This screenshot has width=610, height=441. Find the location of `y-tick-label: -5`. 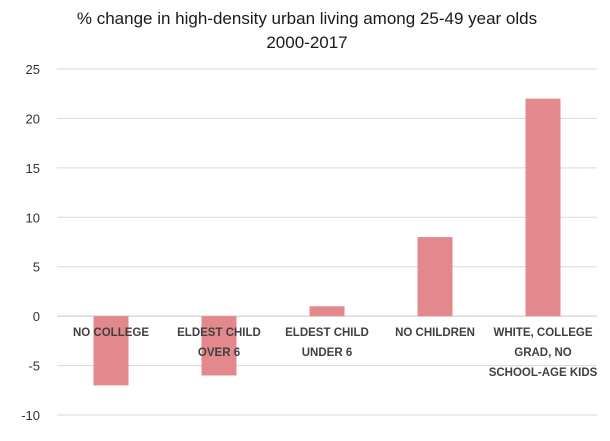

y-tick-label: -5 is located at coordinates (34, 366).